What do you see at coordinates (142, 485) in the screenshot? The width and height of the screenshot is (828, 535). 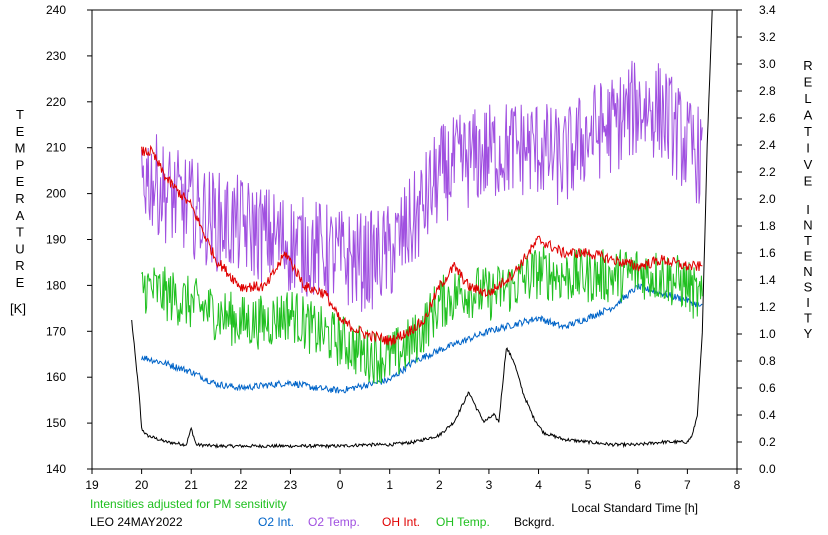 I see `x-tick-label: 20` at bounding box center [142, 485].